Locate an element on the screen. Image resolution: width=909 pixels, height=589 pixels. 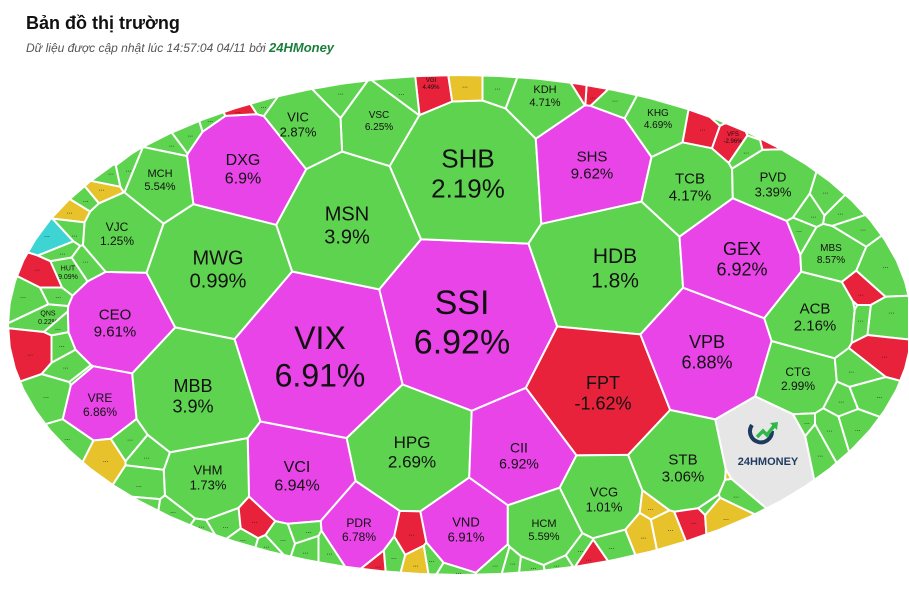
stock-change: 1.01% is located at coordinates (604, 507).